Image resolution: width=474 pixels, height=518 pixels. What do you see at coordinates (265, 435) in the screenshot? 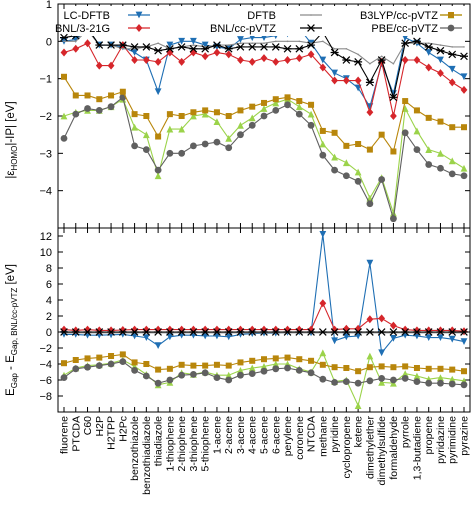
I see `category-label: 5-acene` at bounding box center [265, 435].